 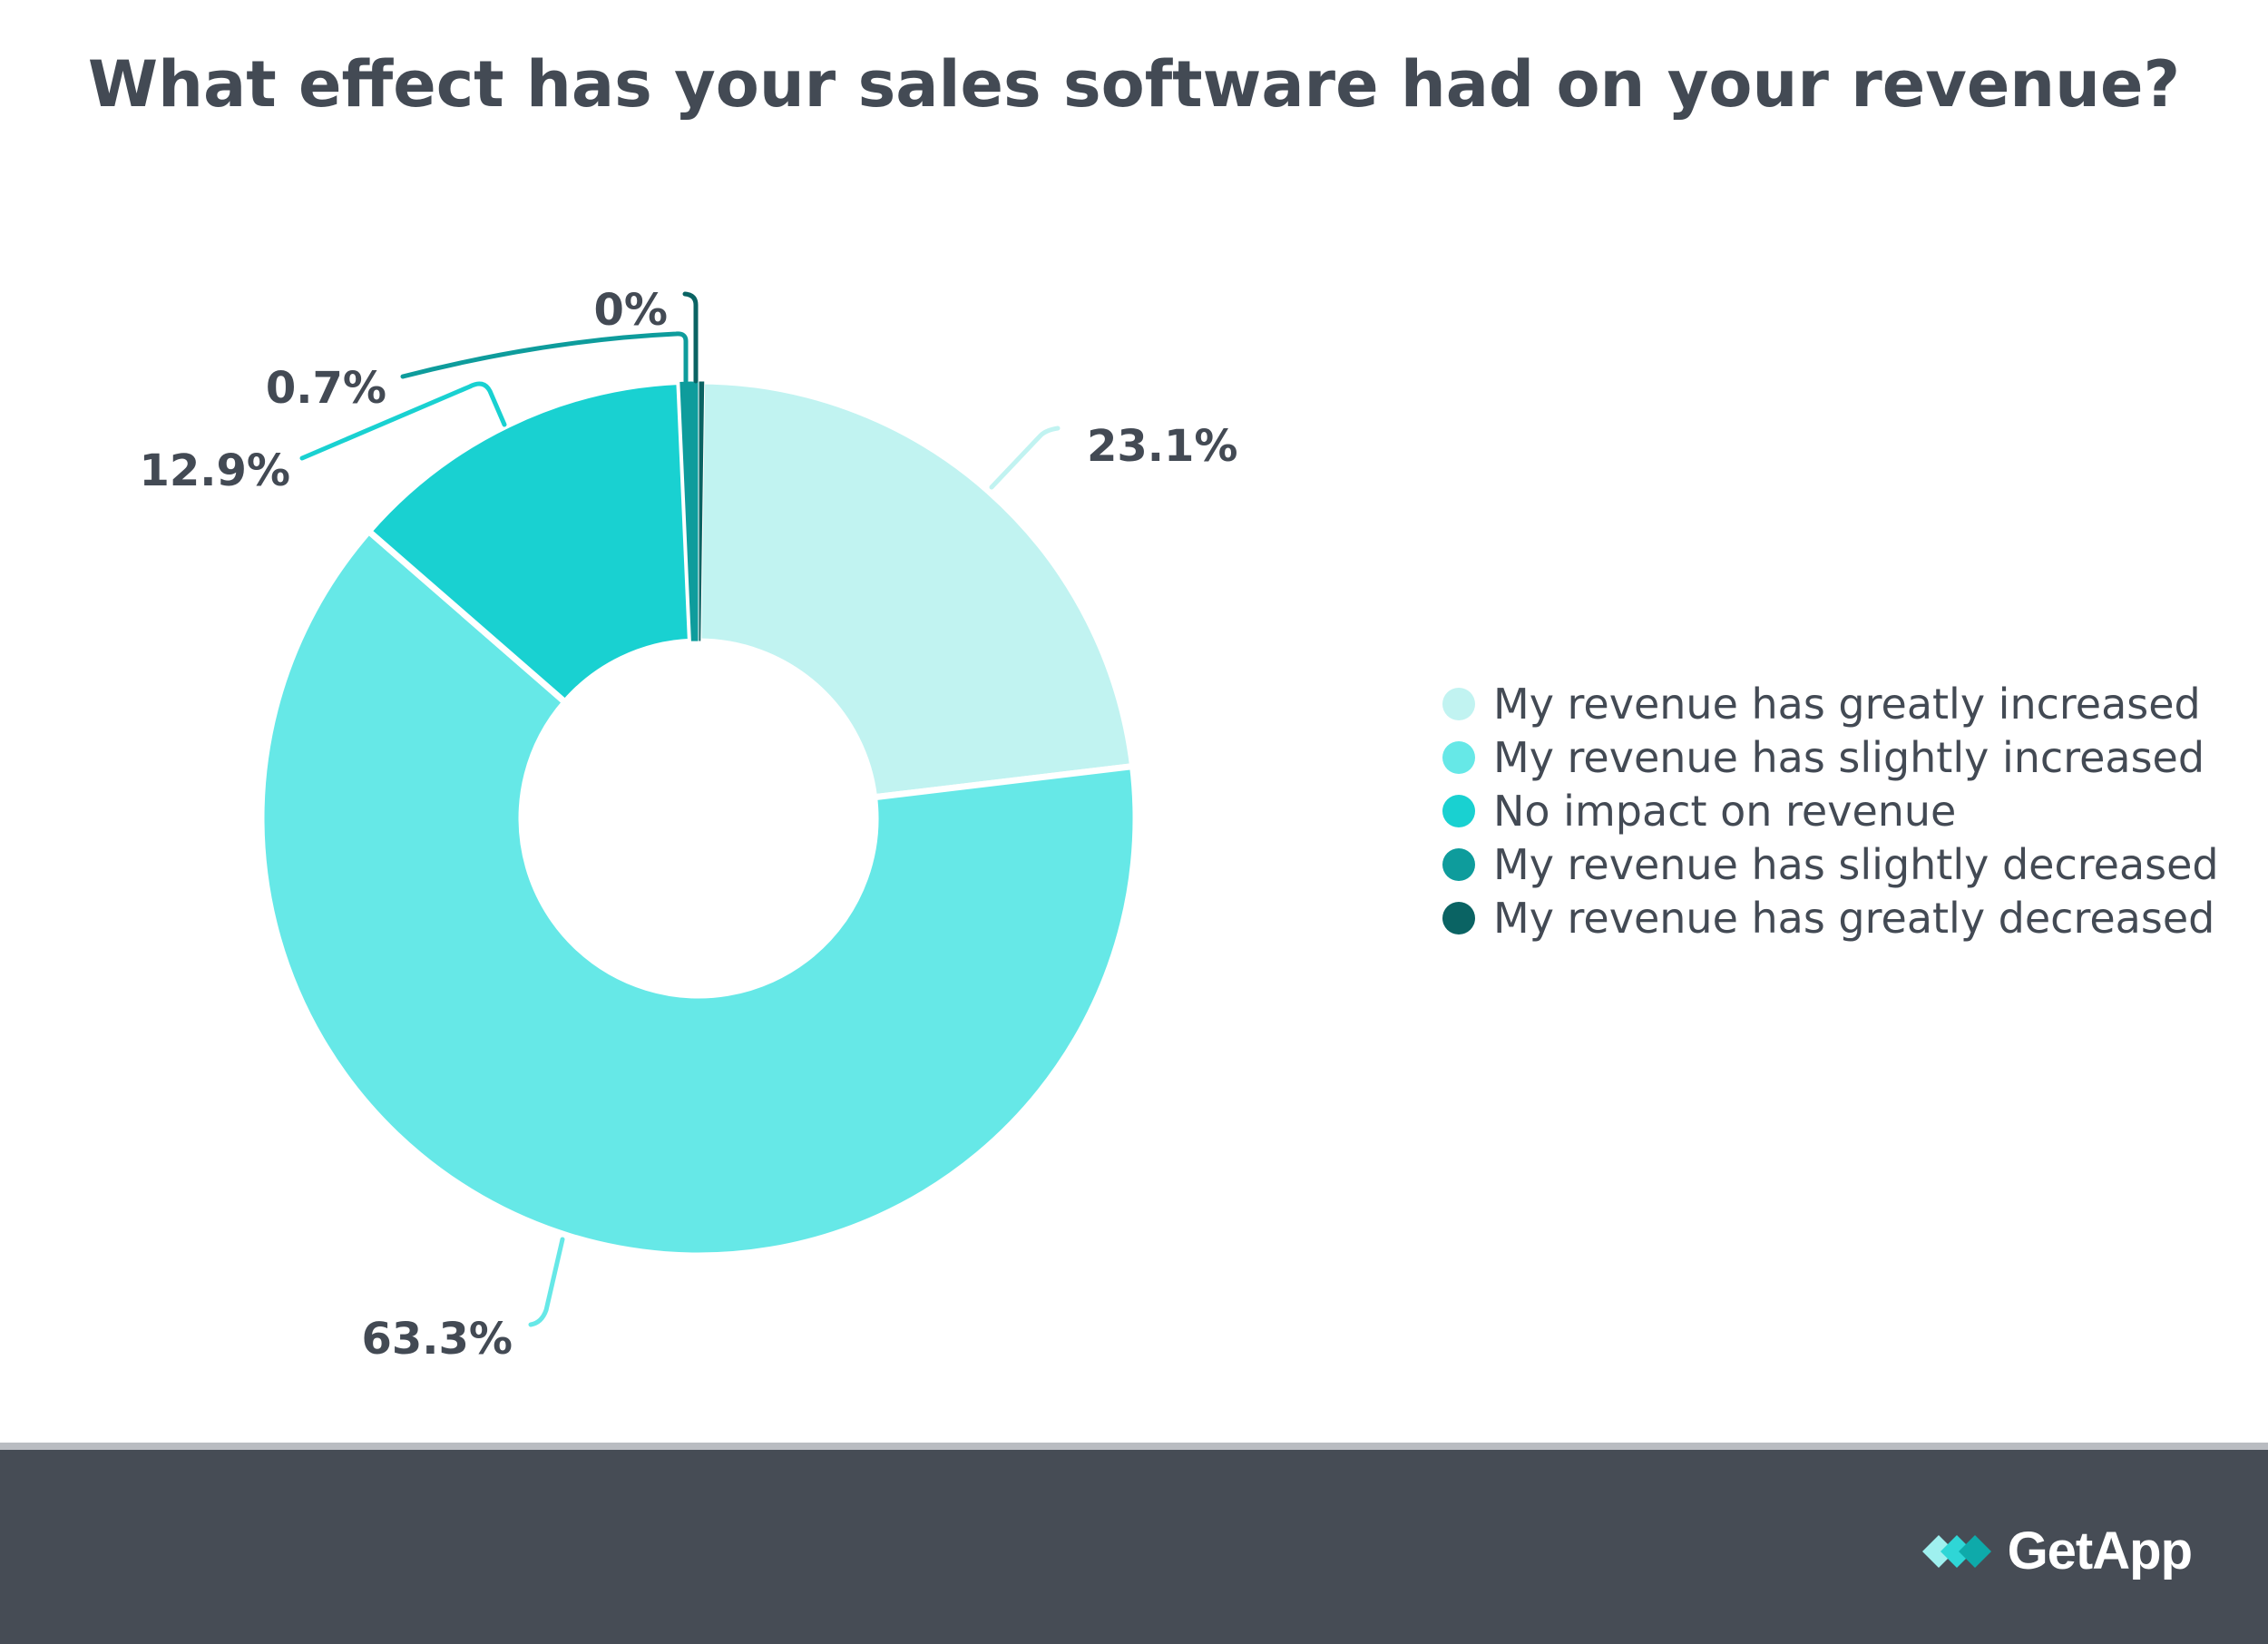 I want to click on getapp-logo-icon, so click(x=1956, y=1551).